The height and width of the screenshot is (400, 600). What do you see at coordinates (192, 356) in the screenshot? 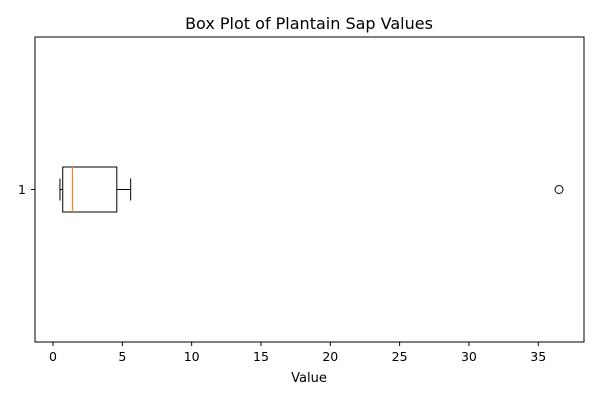
I see `x-tick-label: 10` at bounding box center [192, 356].